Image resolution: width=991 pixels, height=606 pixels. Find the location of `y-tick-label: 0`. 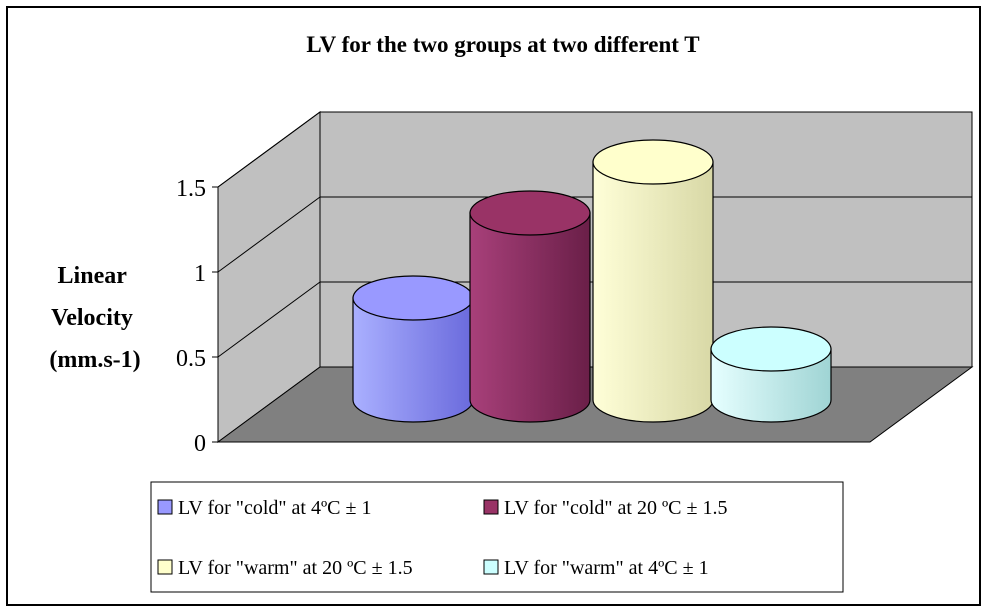

y-tick-label: 0 is located at coordinates (200, 444).